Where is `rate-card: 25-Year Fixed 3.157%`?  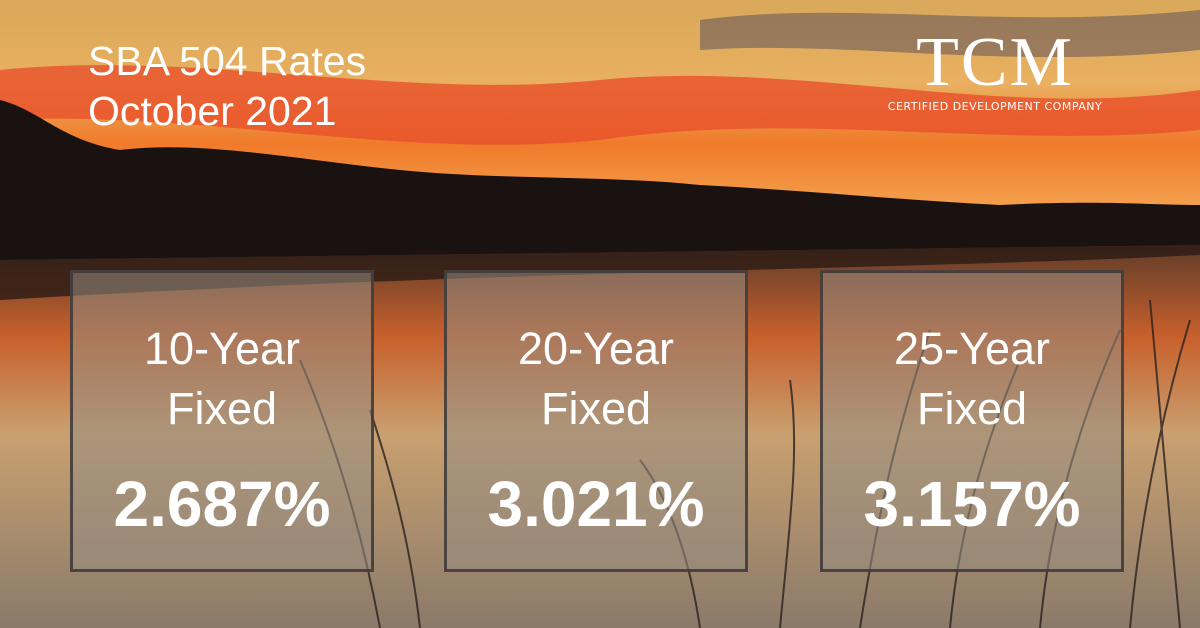 rate-card: 25-Year Fixed 3.157% is located at coordinates (972, 421).